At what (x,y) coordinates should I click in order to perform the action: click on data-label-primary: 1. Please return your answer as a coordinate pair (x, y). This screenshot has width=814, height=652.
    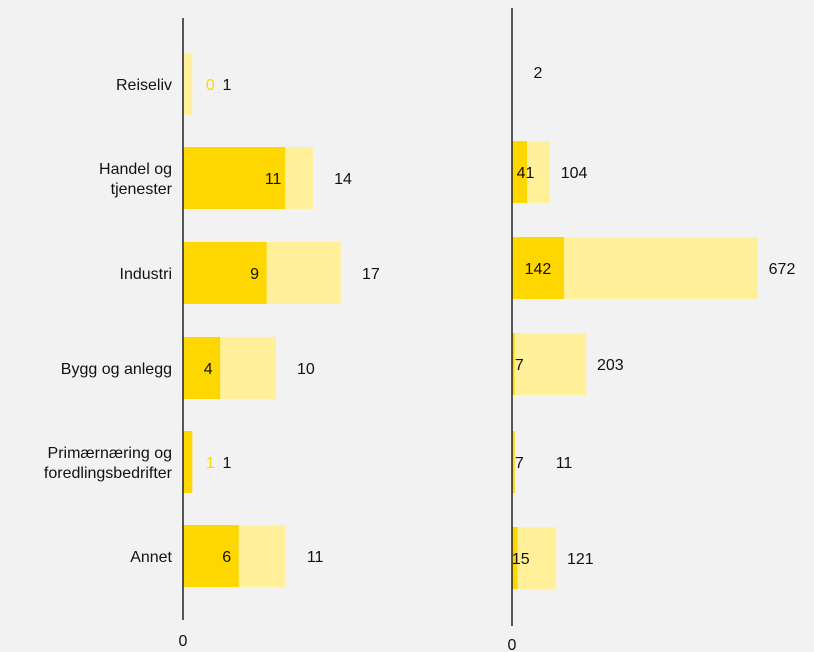
    Looking at the image, I should click on (210, 463).